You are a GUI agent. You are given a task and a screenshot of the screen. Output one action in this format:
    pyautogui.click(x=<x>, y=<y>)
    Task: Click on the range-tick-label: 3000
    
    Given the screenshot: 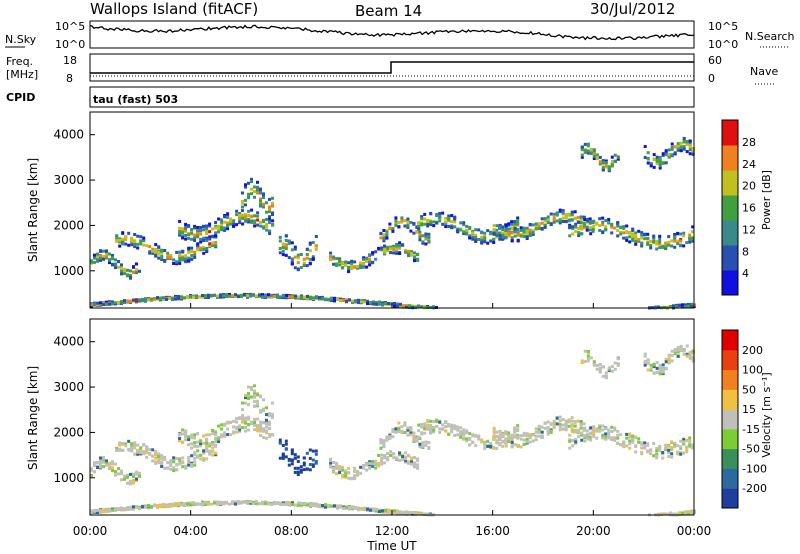 What is the action you would take?
    pyautogui.click(x=68, y=180)
    